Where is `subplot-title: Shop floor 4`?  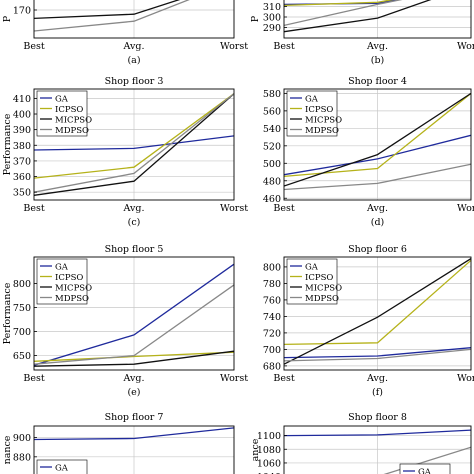
subplot-title: Shop floor 4 is located at coordinates (377, 81).